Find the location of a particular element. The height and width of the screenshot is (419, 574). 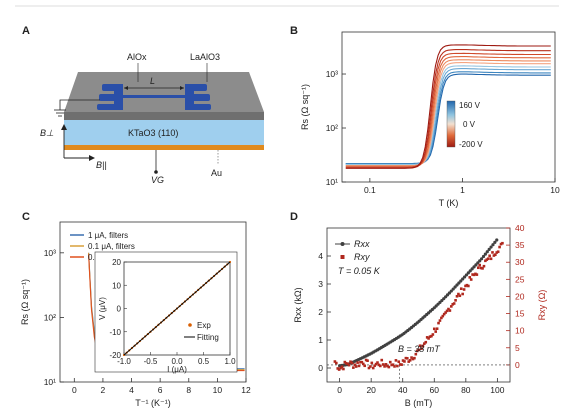

panel-c-xtick-label: 4 is located at coordinates (131, 390).